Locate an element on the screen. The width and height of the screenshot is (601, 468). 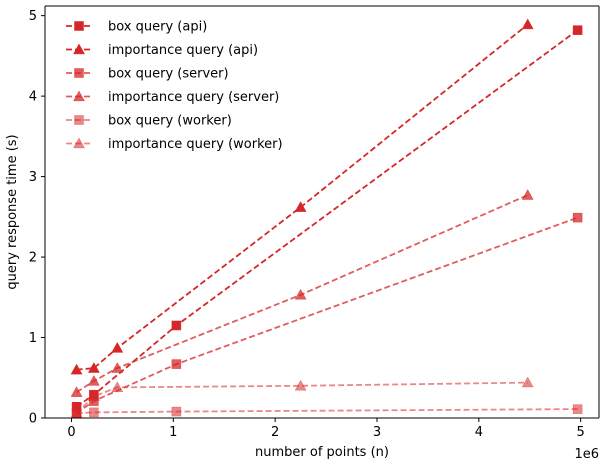
legend-label: importance query (worker) is located at coordinates (195, 144).